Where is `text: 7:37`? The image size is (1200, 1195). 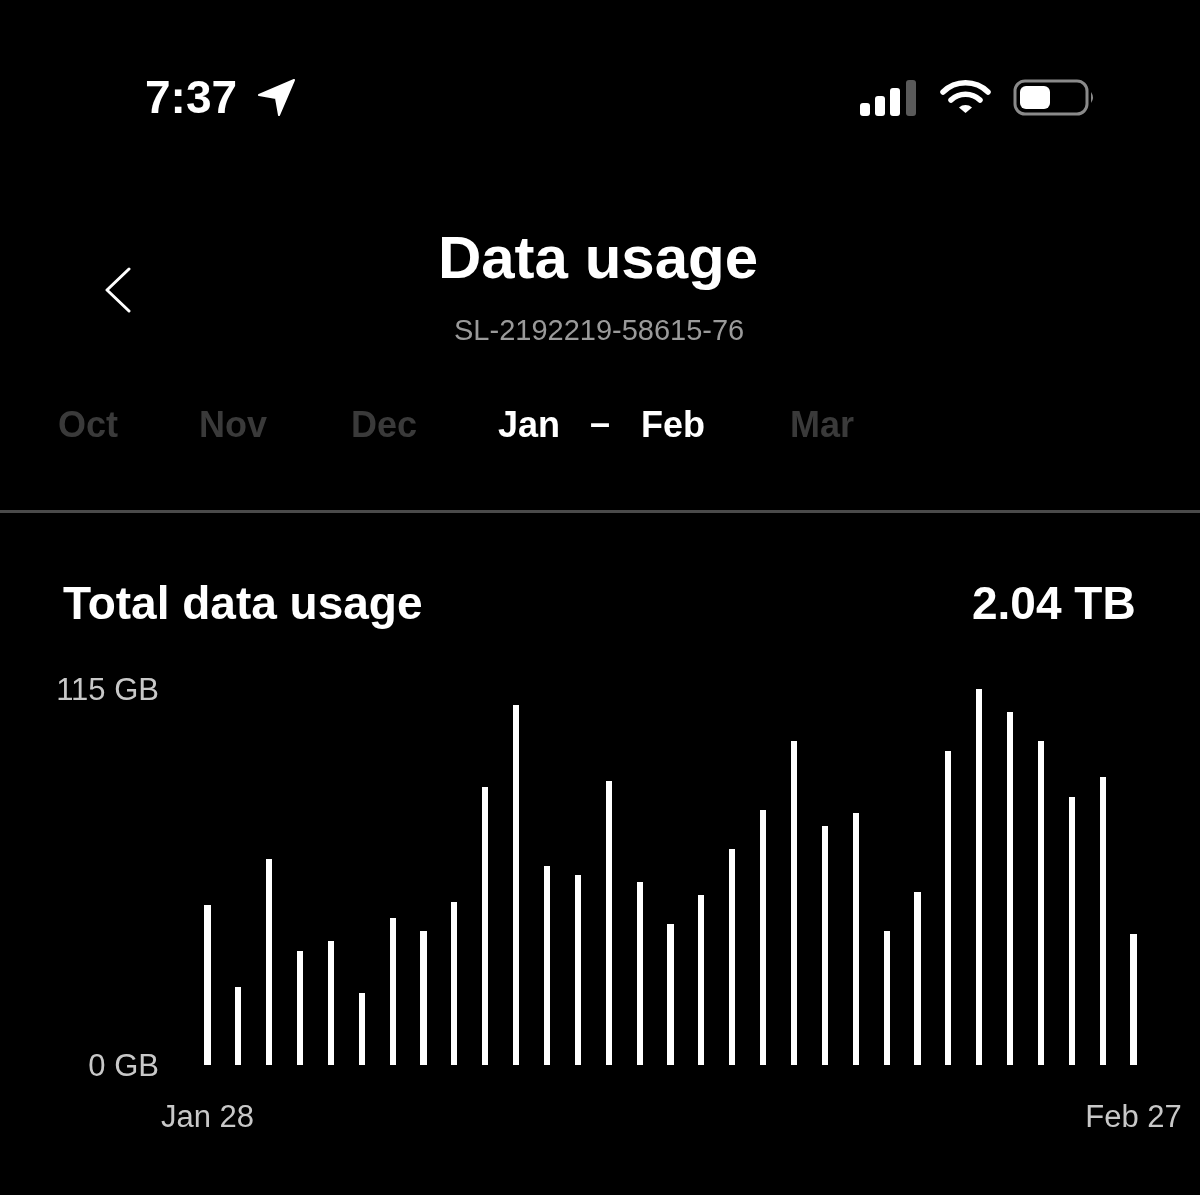 text: 7:37 is located at coordinates (191, 97).